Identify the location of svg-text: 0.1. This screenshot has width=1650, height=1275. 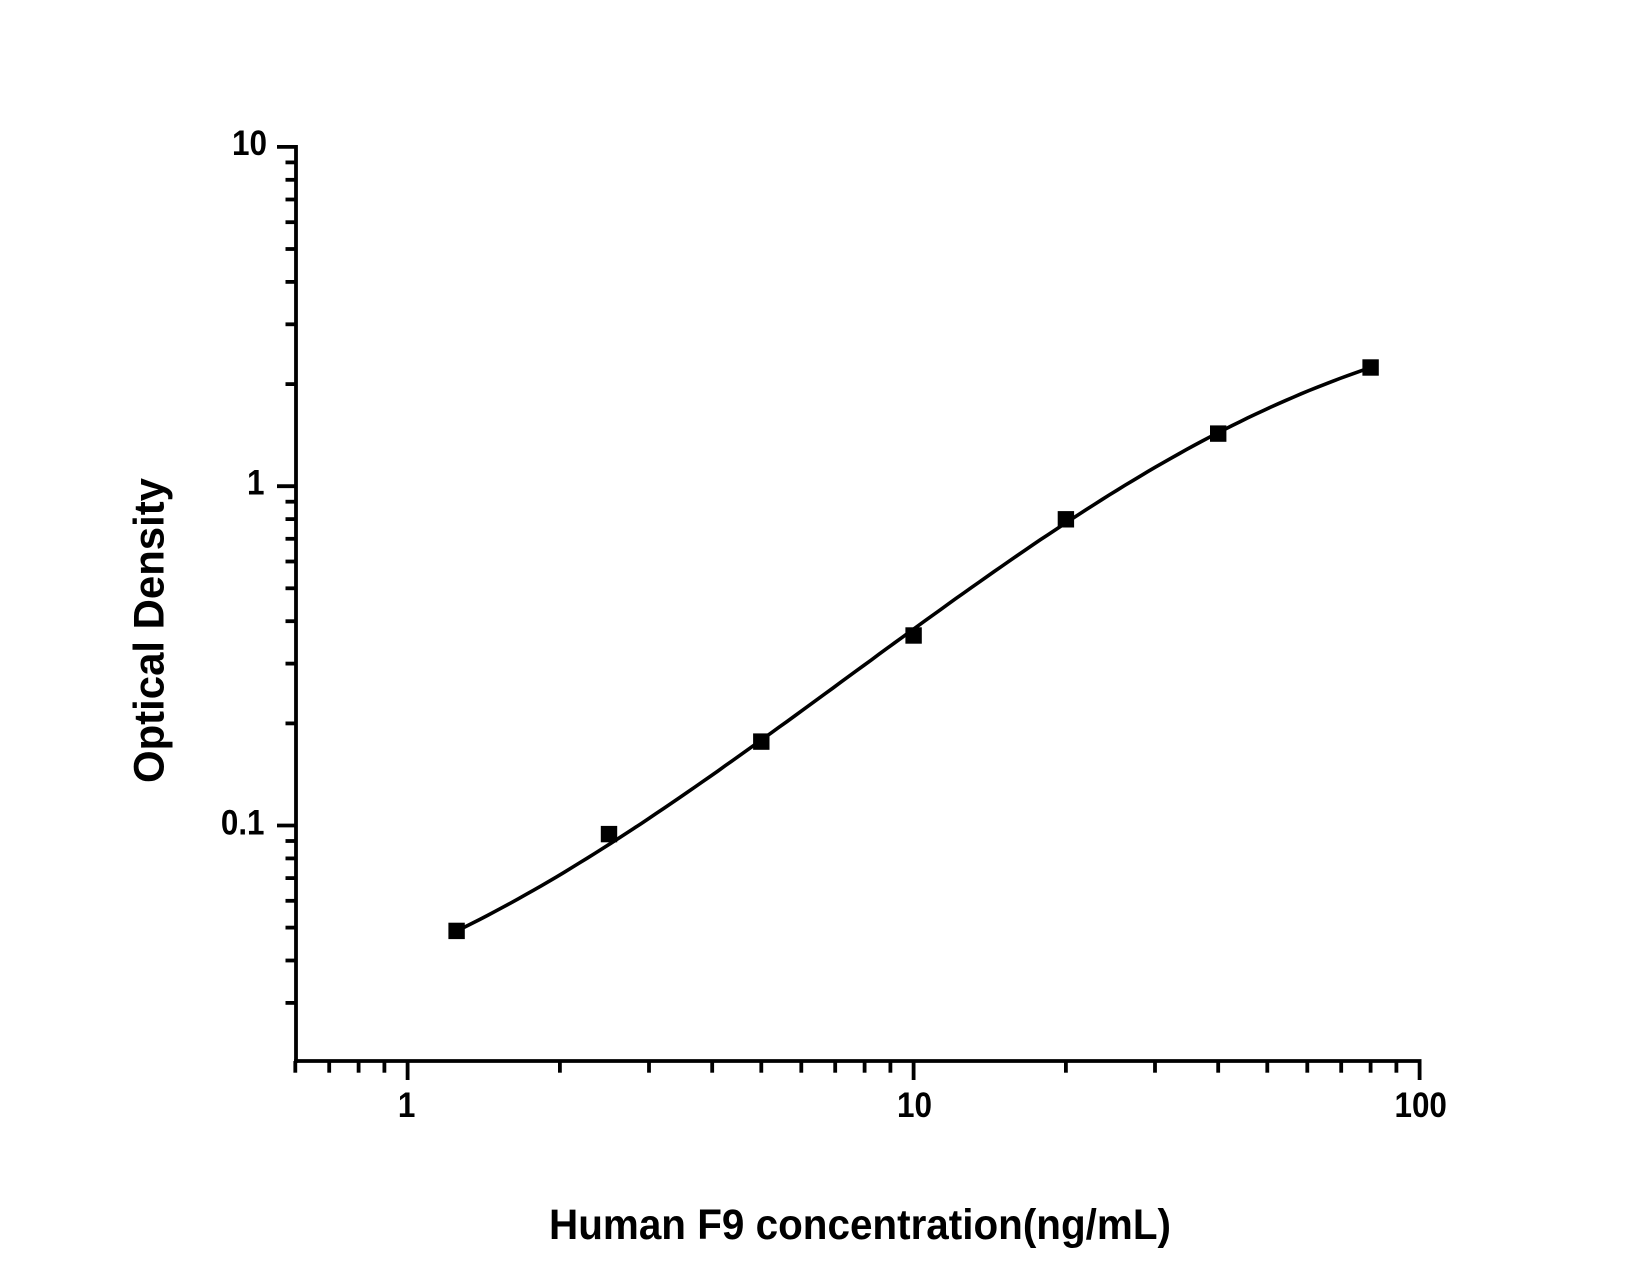
(243, 823).